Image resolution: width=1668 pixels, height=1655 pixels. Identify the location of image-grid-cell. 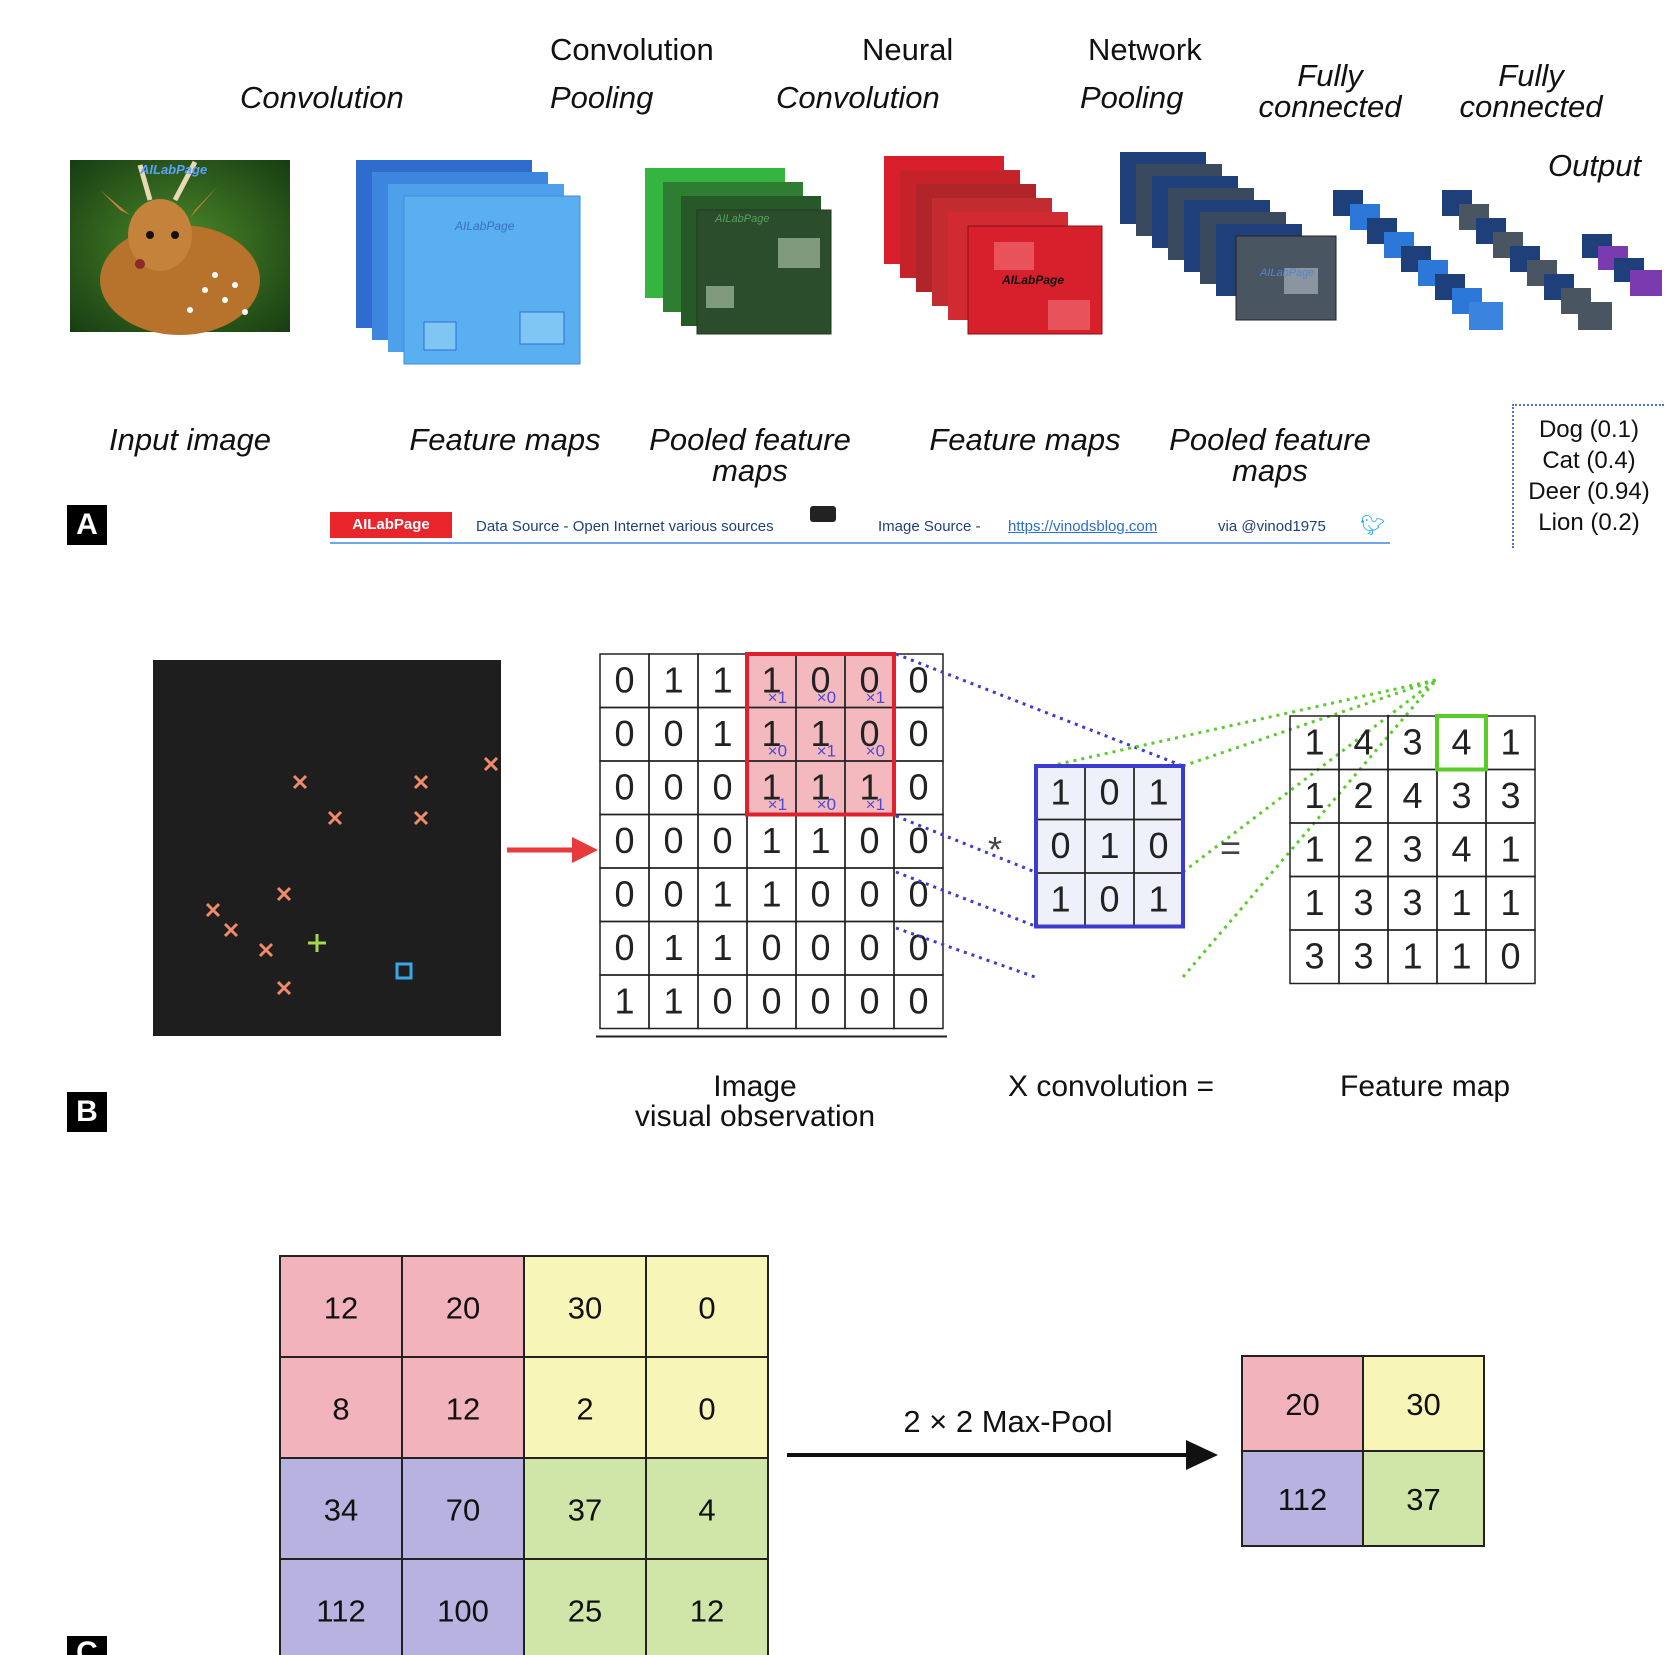
(918, 1002).